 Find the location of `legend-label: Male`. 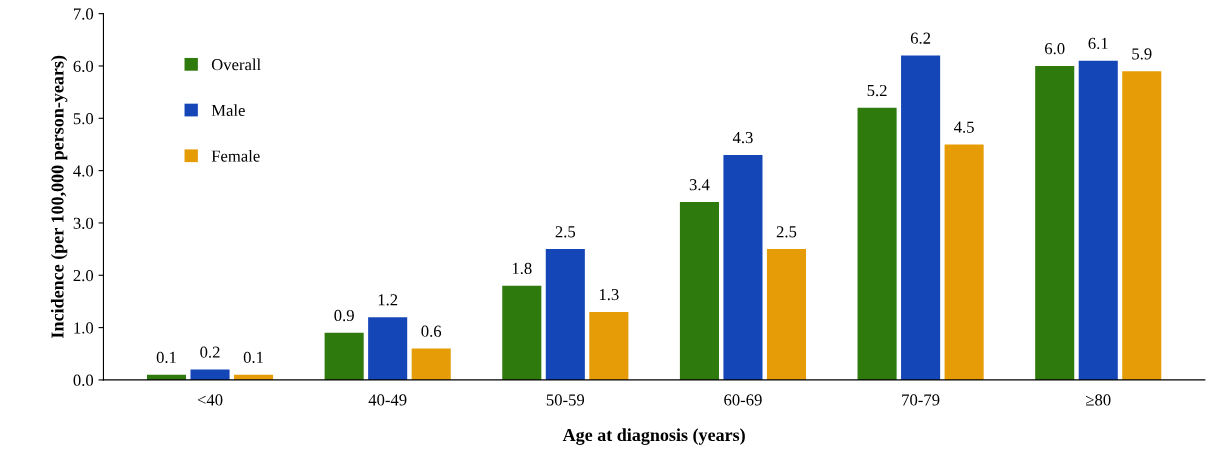

legend-label: Male is located at coordinates (228, 110).